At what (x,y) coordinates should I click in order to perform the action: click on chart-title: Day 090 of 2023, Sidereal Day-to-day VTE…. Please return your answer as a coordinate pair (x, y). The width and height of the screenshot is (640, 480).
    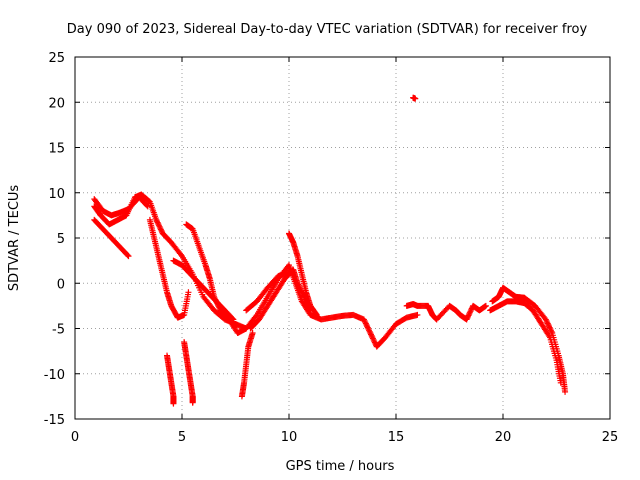
    Looking at the image, I should click on (327, 29).